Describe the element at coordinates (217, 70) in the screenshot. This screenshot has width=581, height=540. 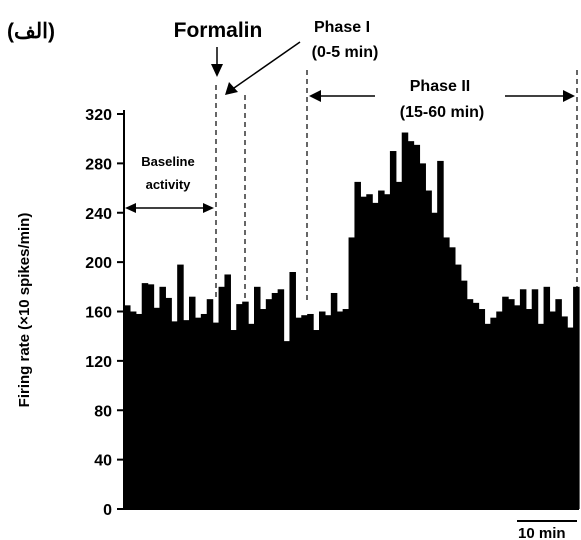
I see `formalin-arrowhead` at that location.